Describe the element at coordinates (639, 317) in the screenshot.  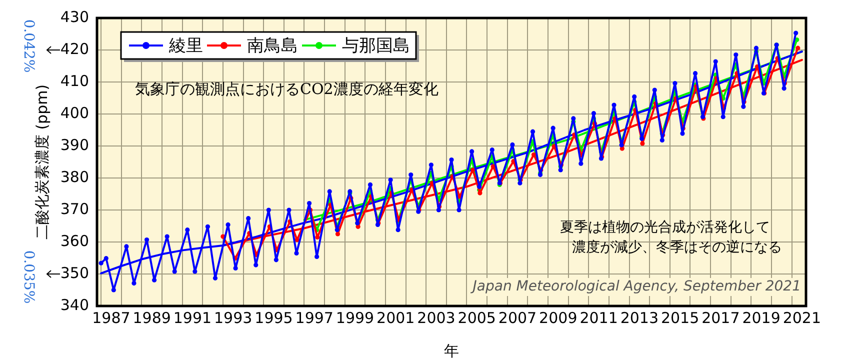
I see `x-tick-label: 2013` at that location.